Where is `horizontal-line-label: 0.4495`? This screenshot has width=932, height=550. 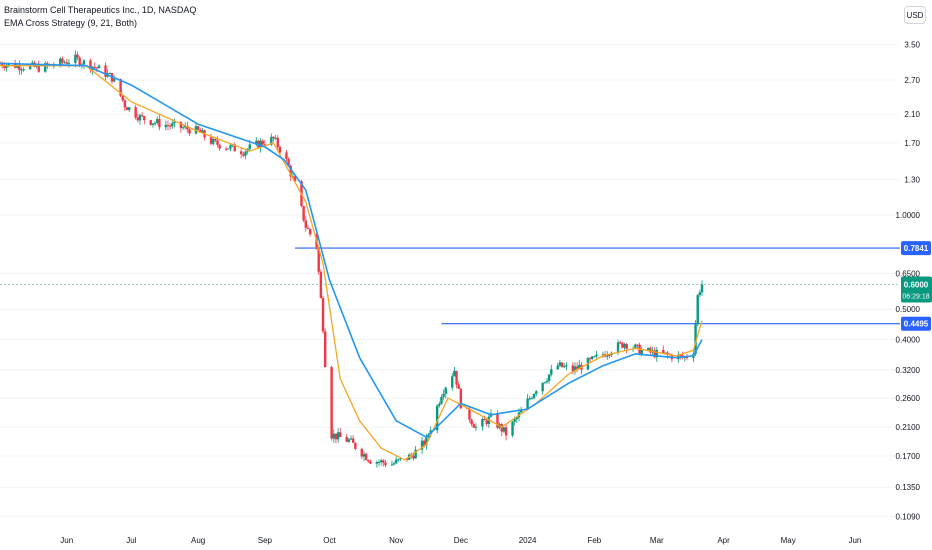
horizontal-line-label: 0.4495 is located at coordinates (916, 324).